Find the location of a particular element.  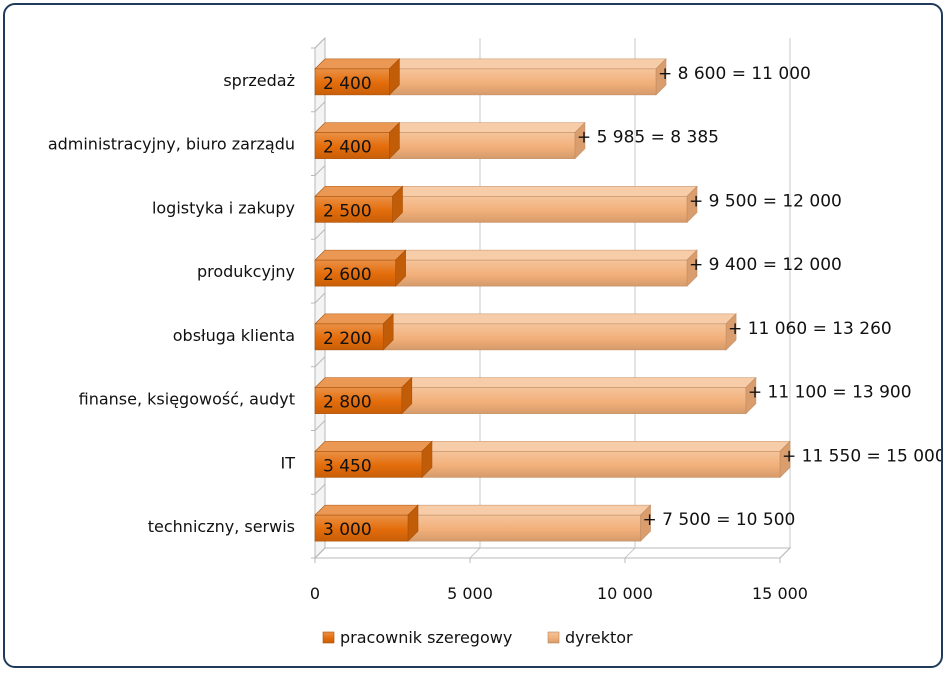

total-label: + 11 060 = 13 260 is located at coordinates (810, 329).